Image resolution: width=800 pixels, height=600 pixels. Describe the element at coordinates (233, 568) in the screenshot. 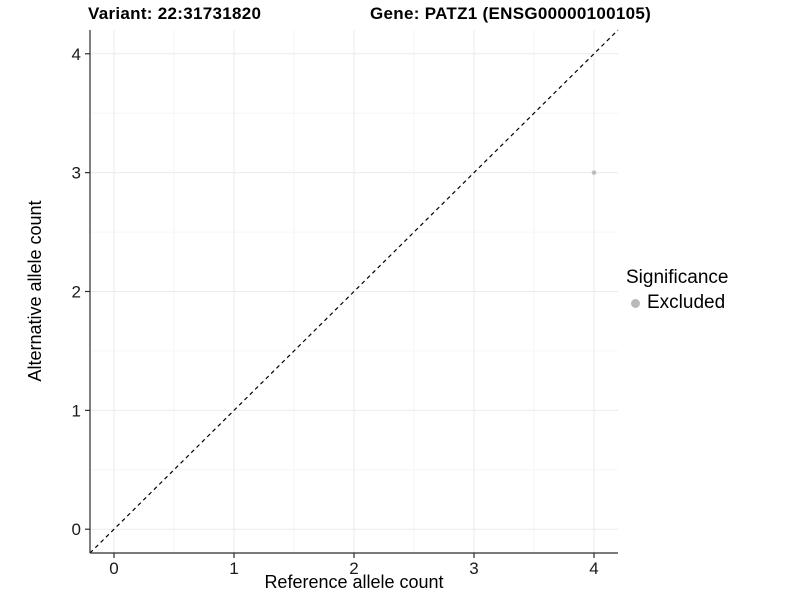

I see `x-tick-label: 1` at that location.